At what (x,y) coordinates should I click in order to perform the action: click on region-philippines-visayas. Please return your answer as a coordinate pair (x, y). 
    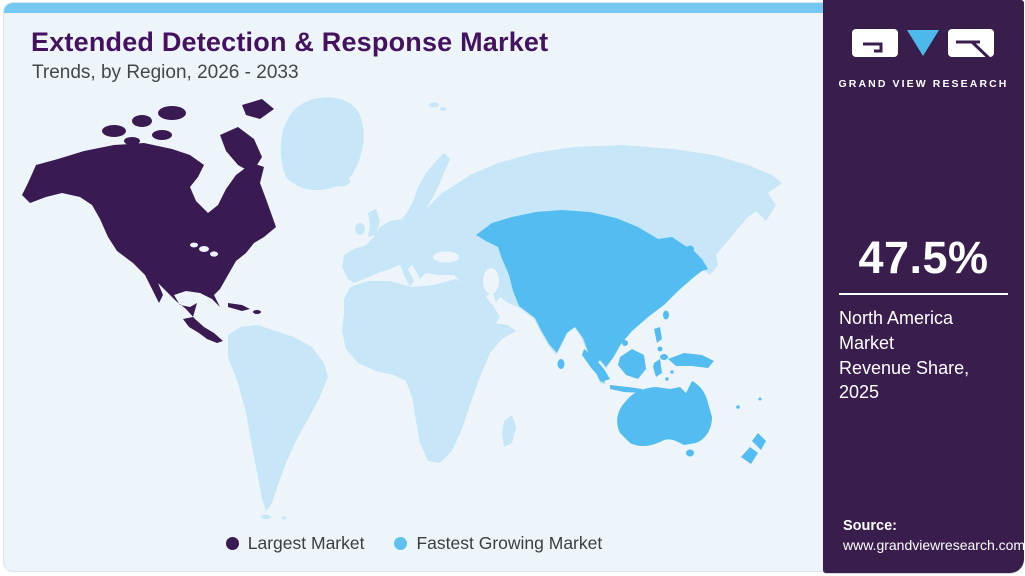
    Looking at the image, I should click on (660, 349).